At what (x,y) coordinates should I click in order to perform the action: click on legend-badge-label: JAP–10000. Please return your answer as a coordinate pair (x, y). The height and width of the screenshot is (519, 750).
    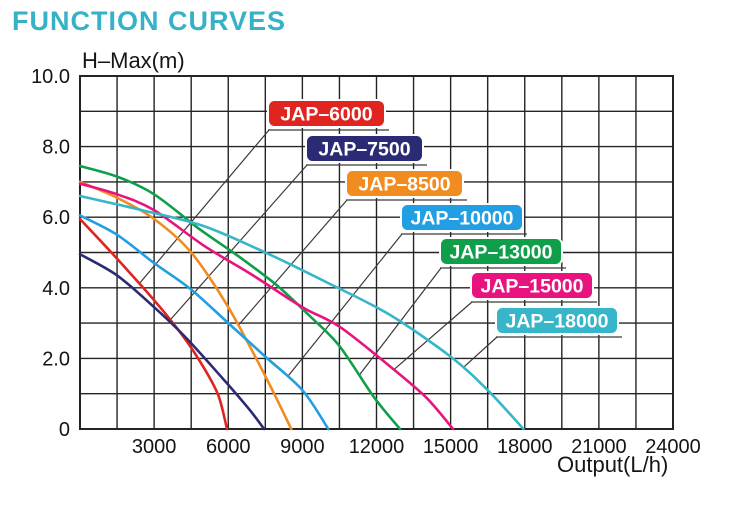
    Looking at the image, I should click on (461, 219).